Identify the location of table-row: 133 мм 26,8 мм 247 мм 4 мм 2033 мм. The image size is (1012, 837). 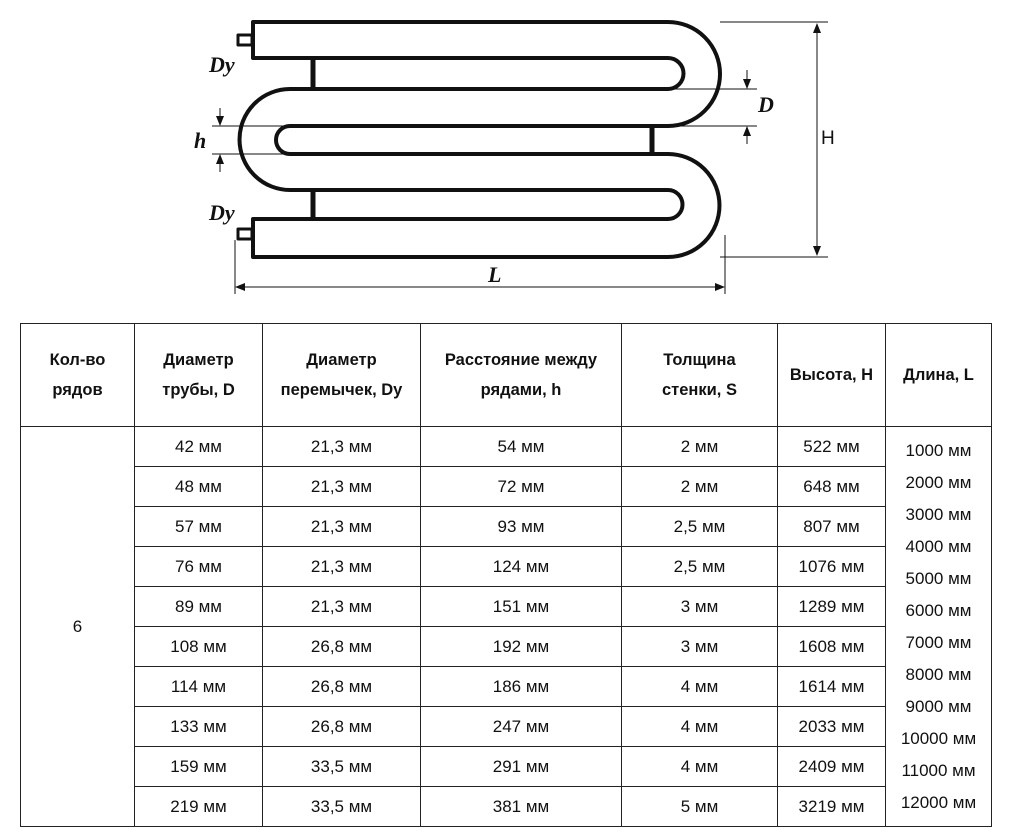
(506, 726).